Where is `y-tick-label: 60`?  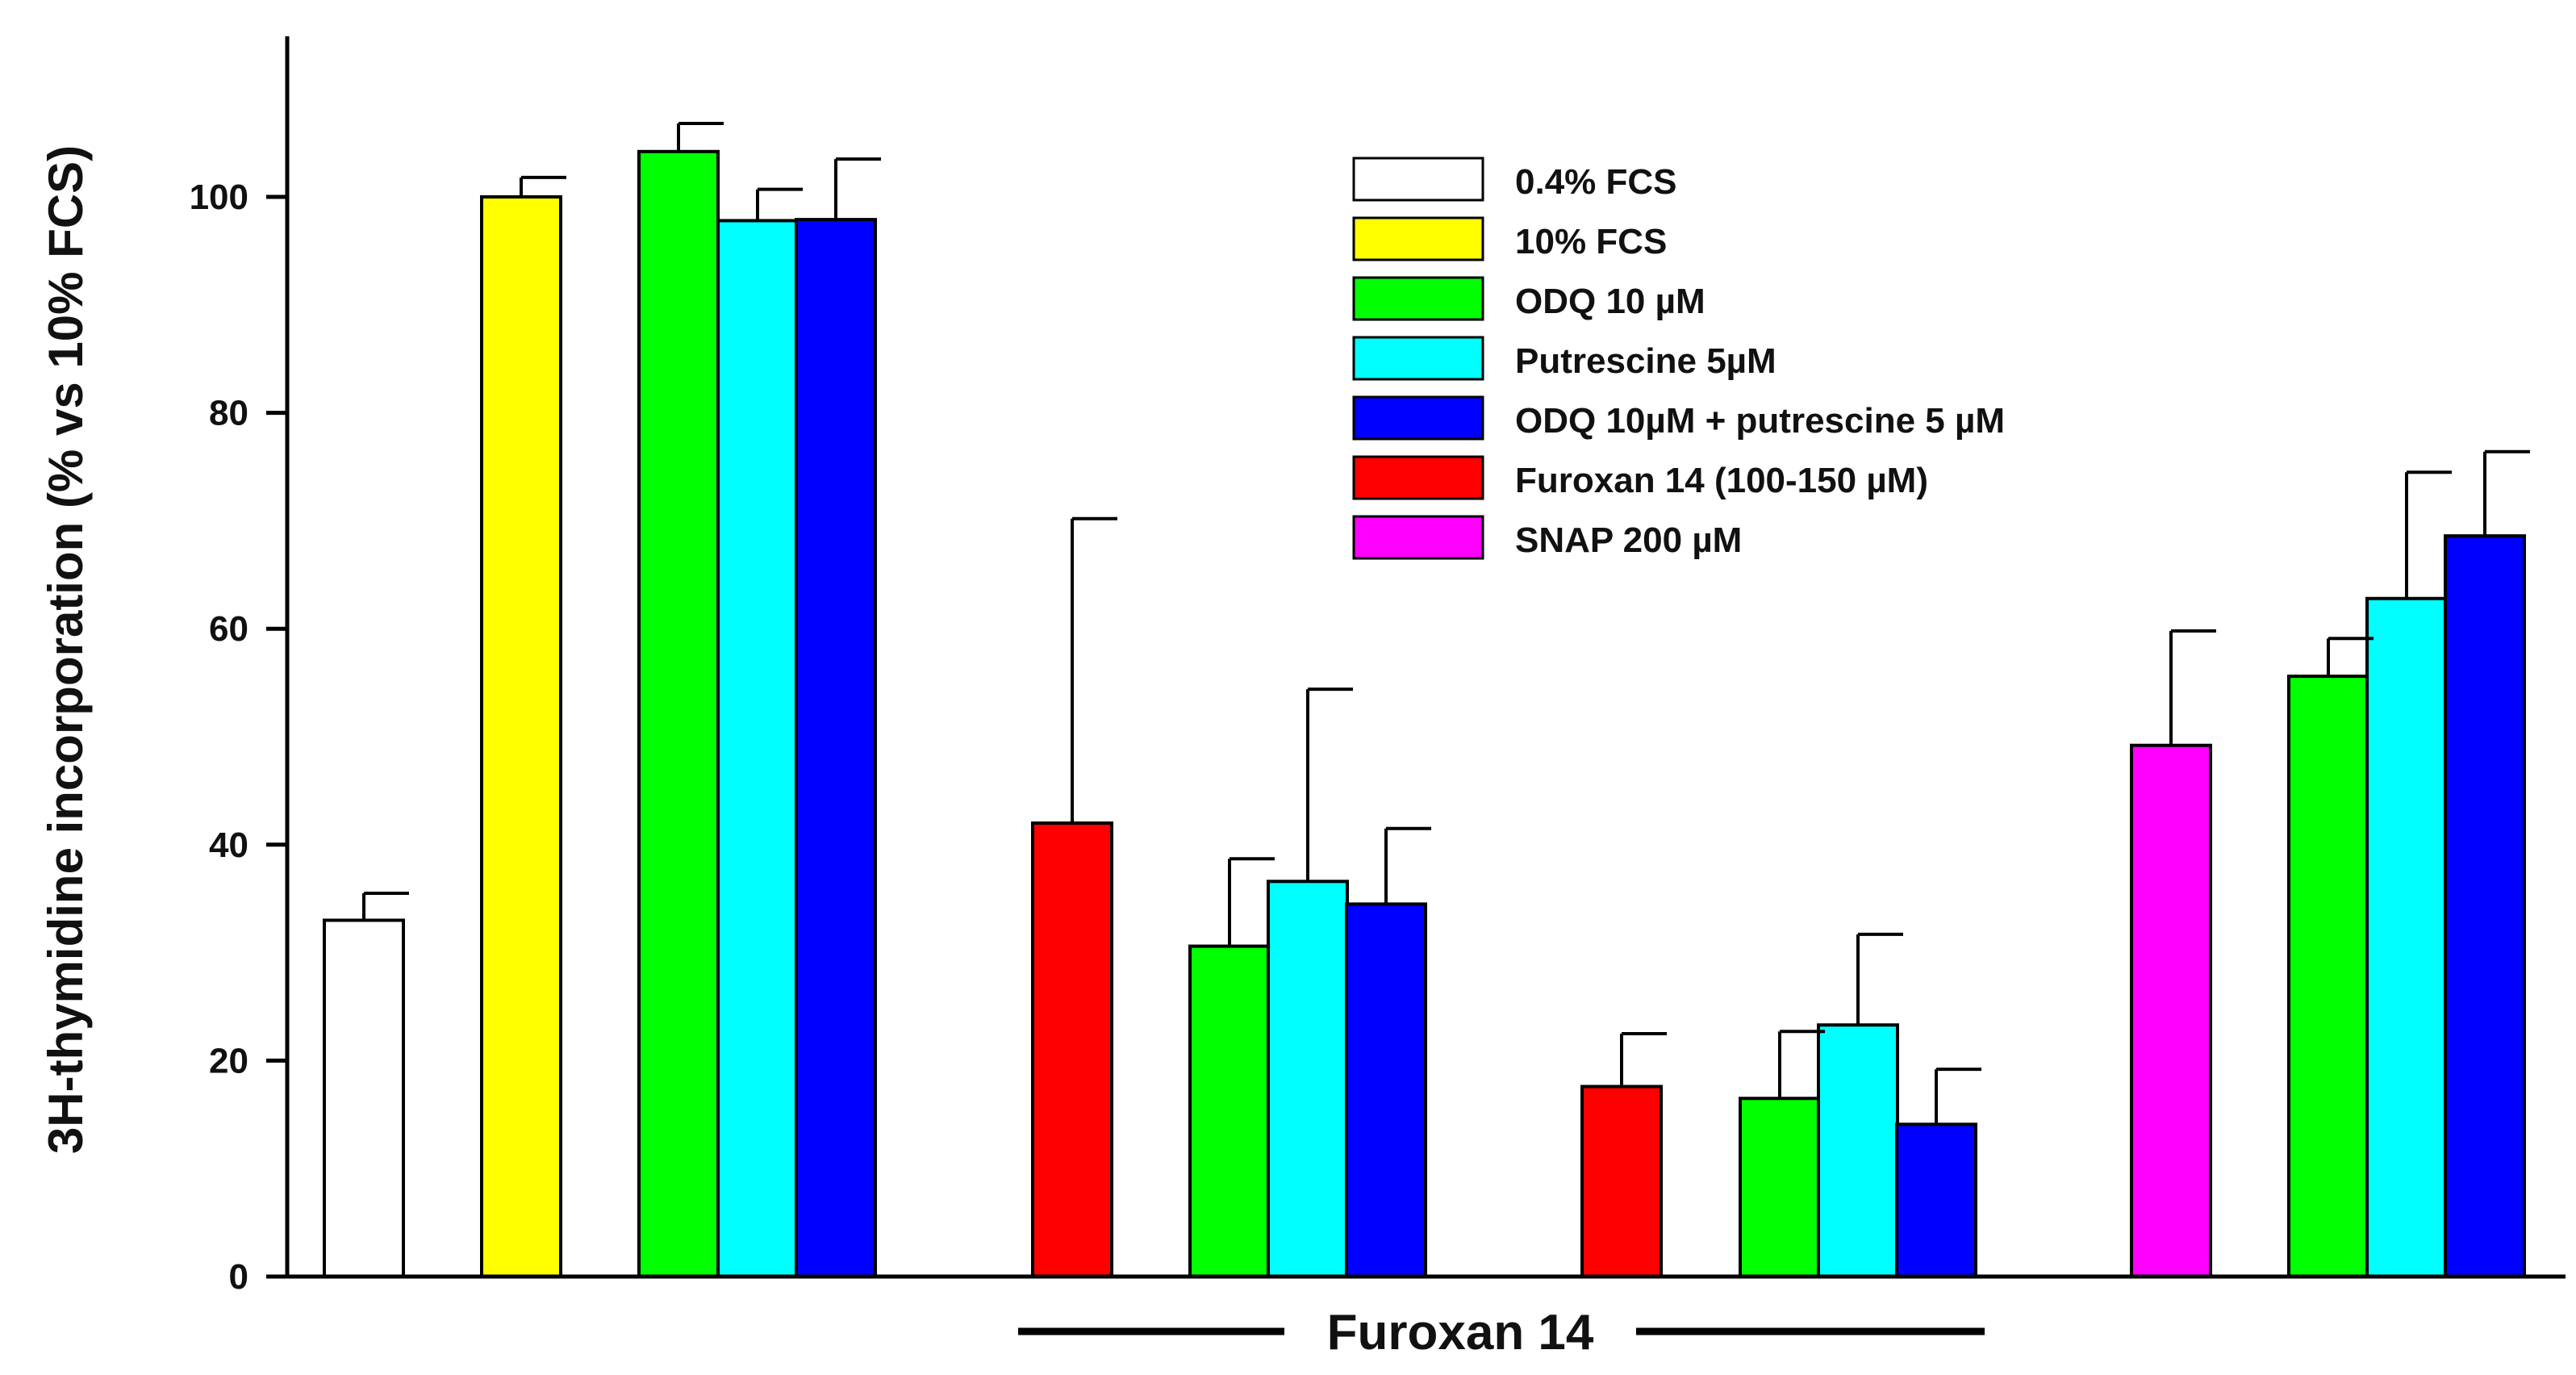 y-tick-label: 60 is located at coordinates (228, 629).